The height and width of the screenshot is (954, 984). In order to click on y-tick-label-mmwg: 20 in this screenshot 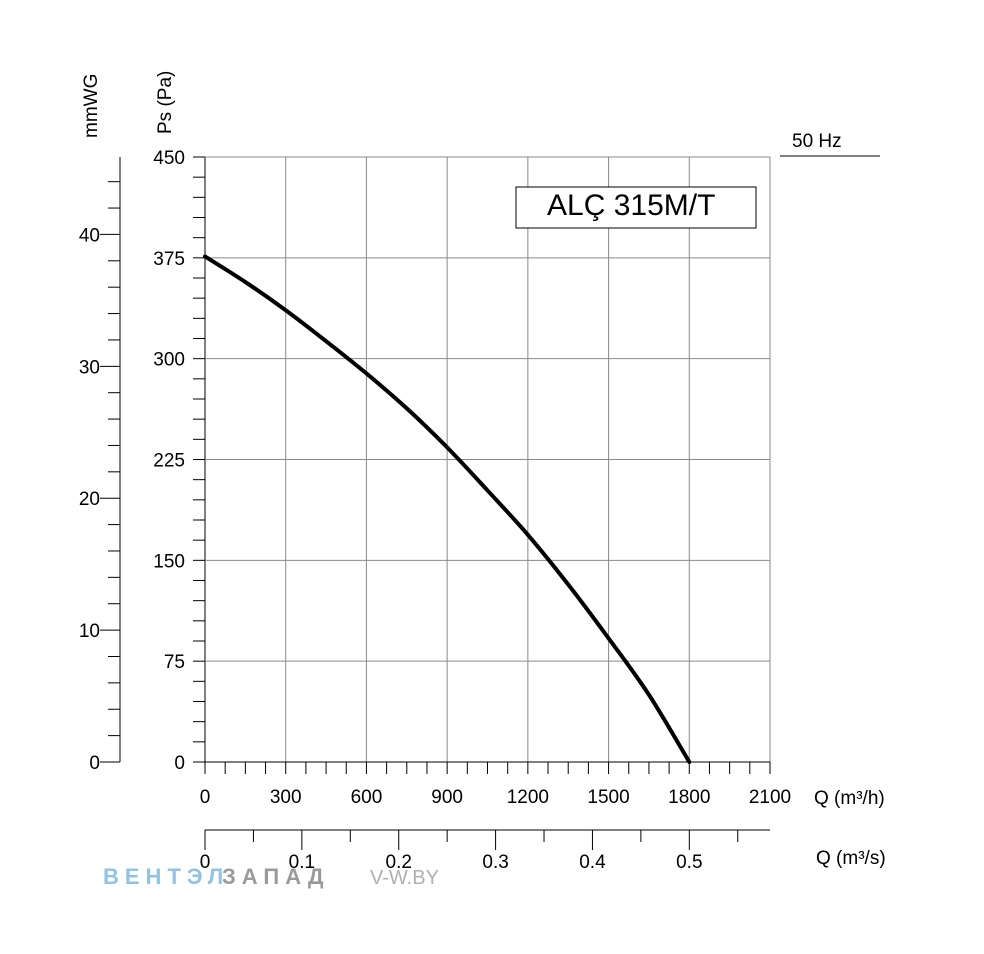, I will do `click(89, 499)`.